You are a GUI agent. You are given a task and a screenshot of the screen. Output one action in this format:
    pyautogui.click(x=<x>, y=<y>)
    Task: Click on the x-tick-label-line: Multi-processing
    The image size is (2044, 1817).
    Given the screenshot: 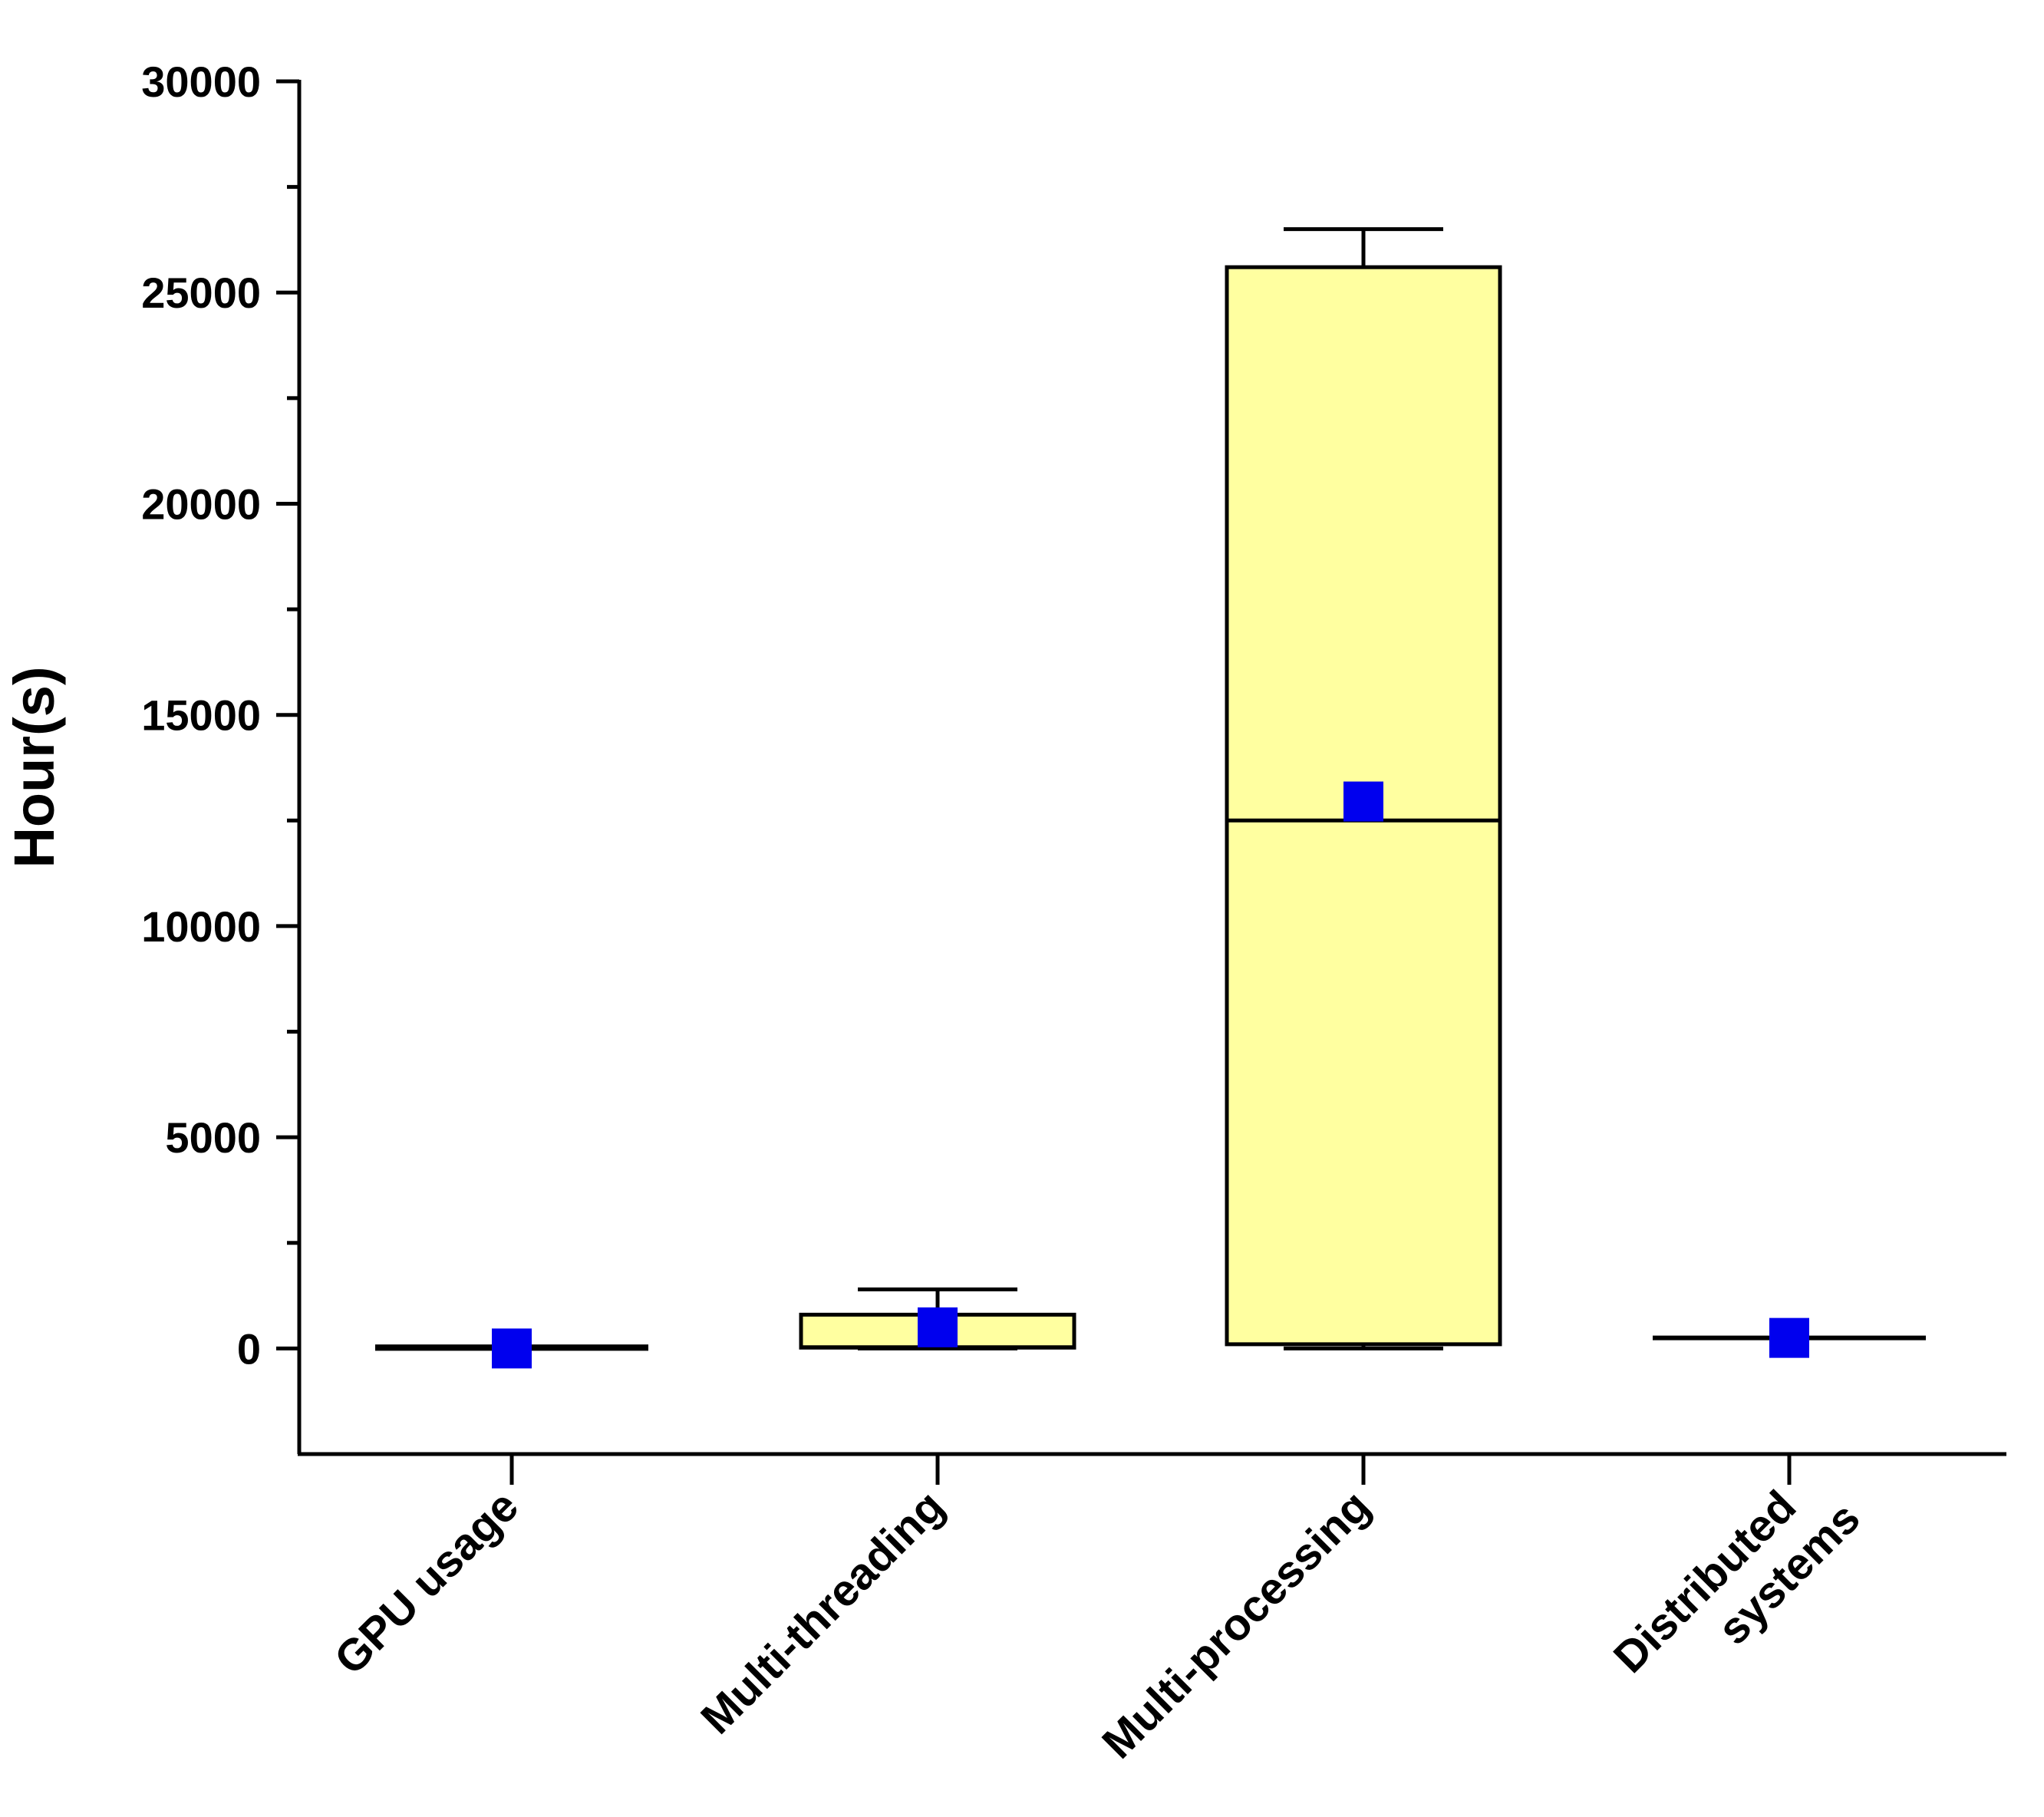 What is the action you would take?
    pyautogui.click(x=1236, y=1624)
    